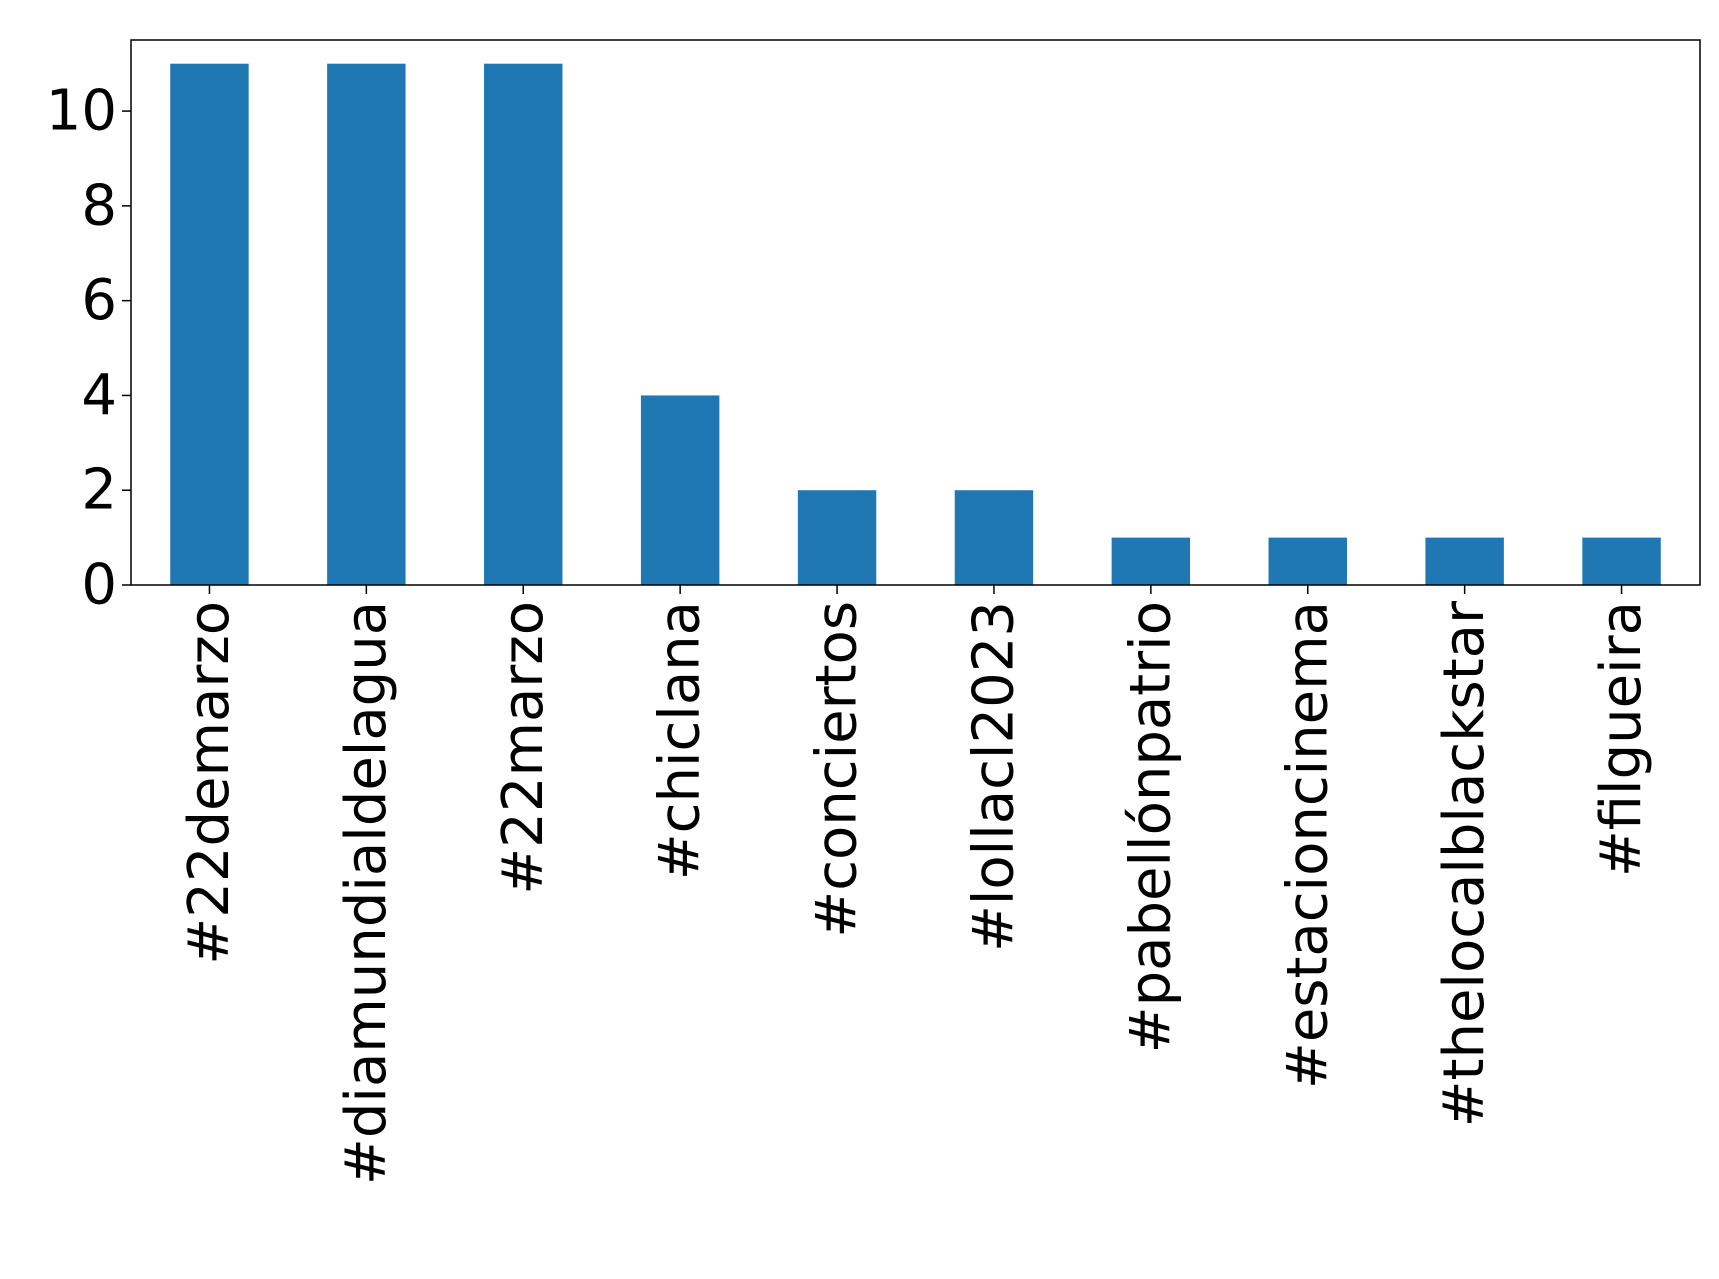 This screenshot has width=1719, height=1279. What do you see at coordinates (88, 348) in the screenshot?
I see `y-axis: 0 2 4 6 8 10` at bounding box center [88, 348].